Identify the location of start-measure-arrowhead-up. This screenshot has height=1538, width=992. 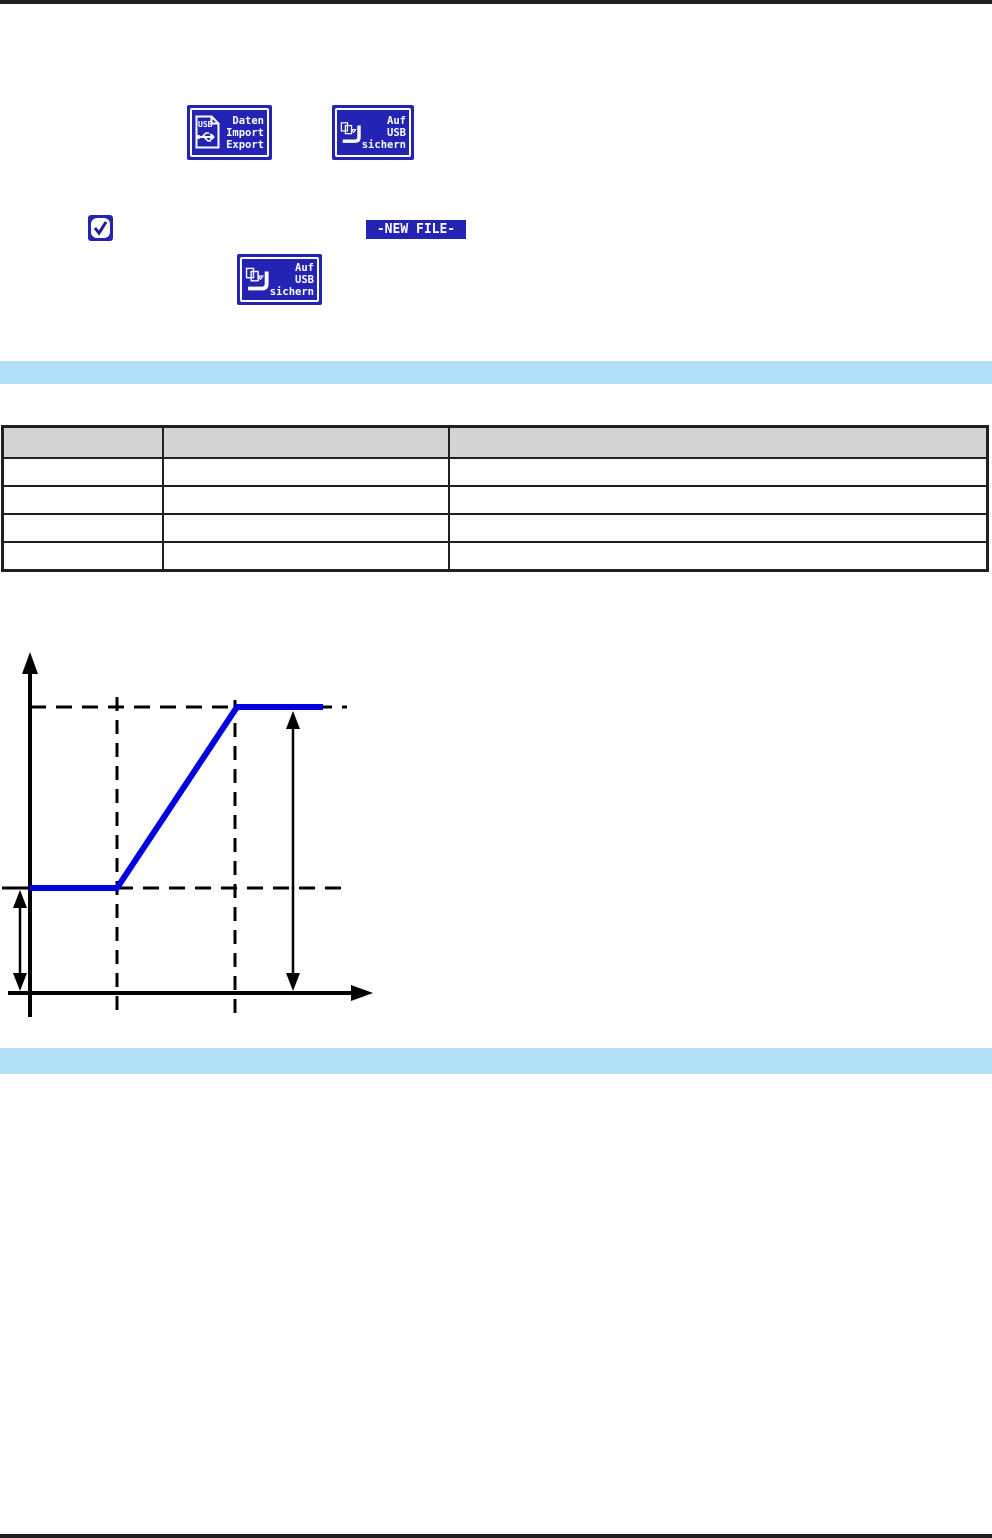
(20, 899).